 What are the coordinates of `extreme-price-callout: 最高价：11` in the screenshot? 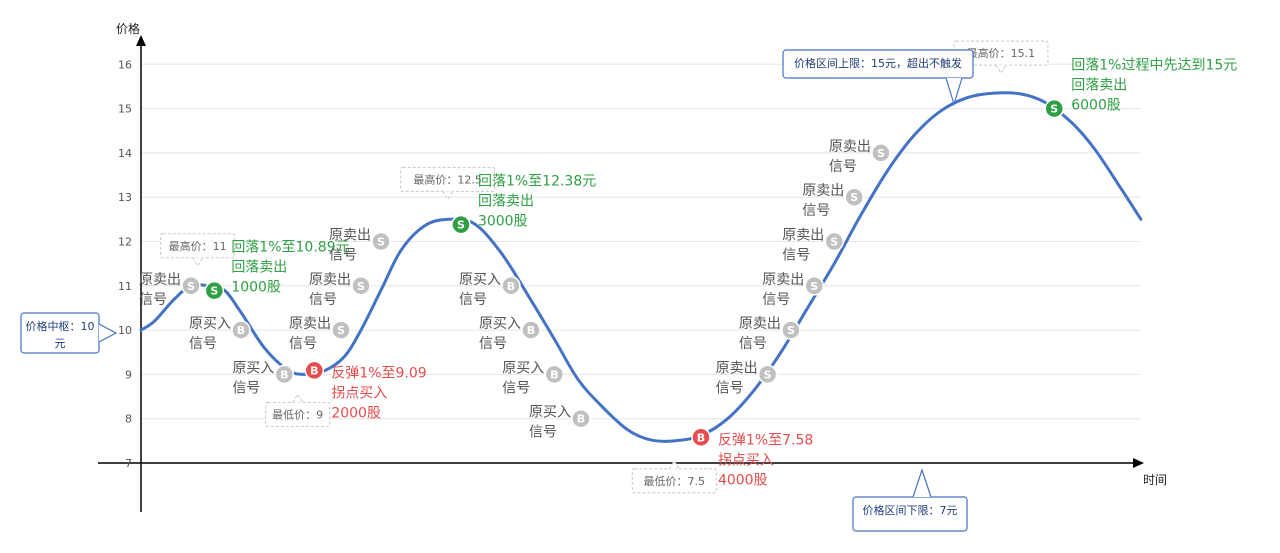 It's located at (198, 250).